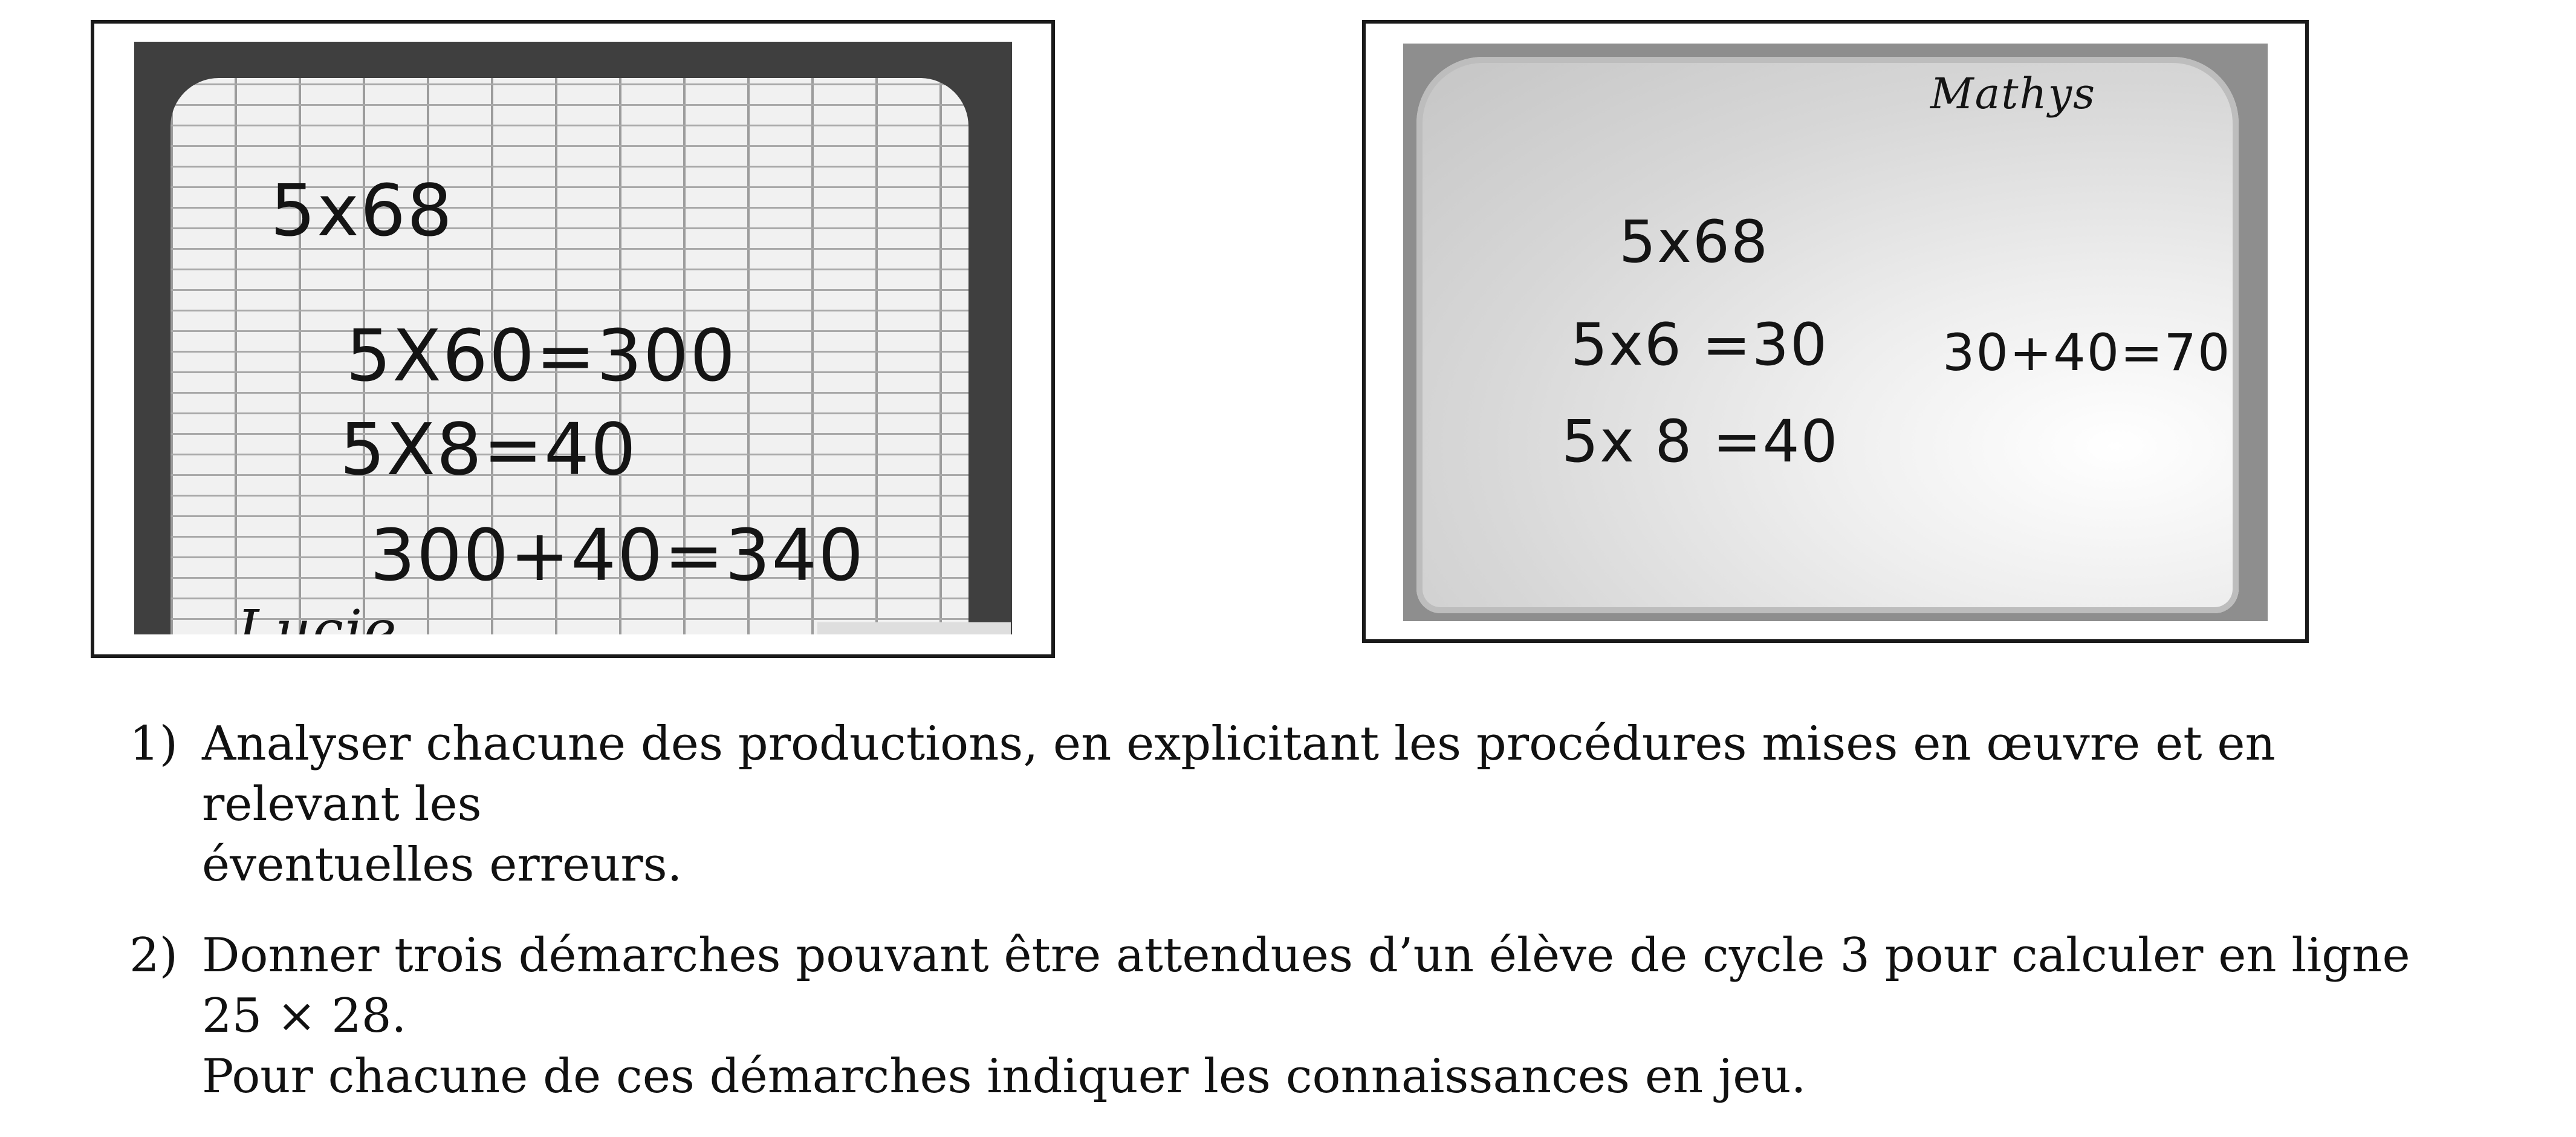 This screenshot has width=2576, height=1137. Describe the element at coordinates (2087, 352) in the screenshot. I see `slate-side-calculation: 30+40=70` at that location.